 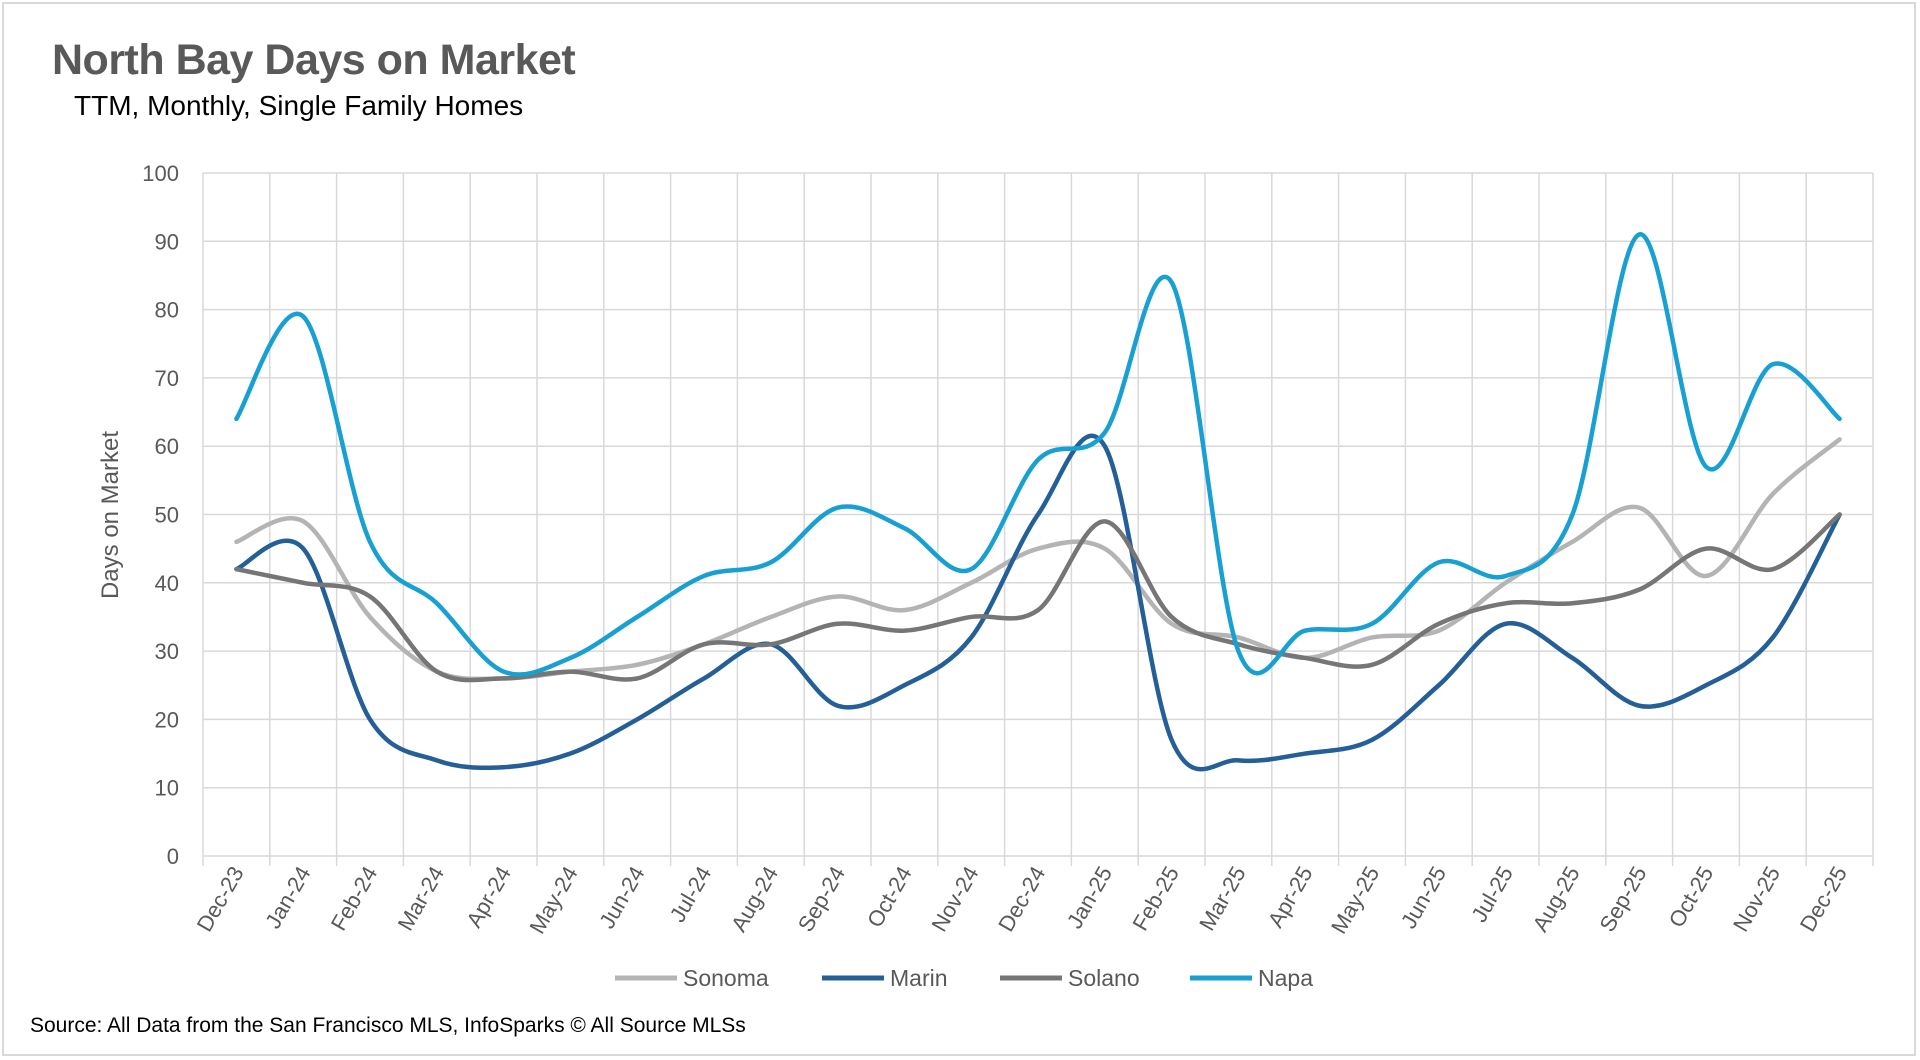 I want to click on x-tick-label: Sep-24, so click(x=821, y=899).